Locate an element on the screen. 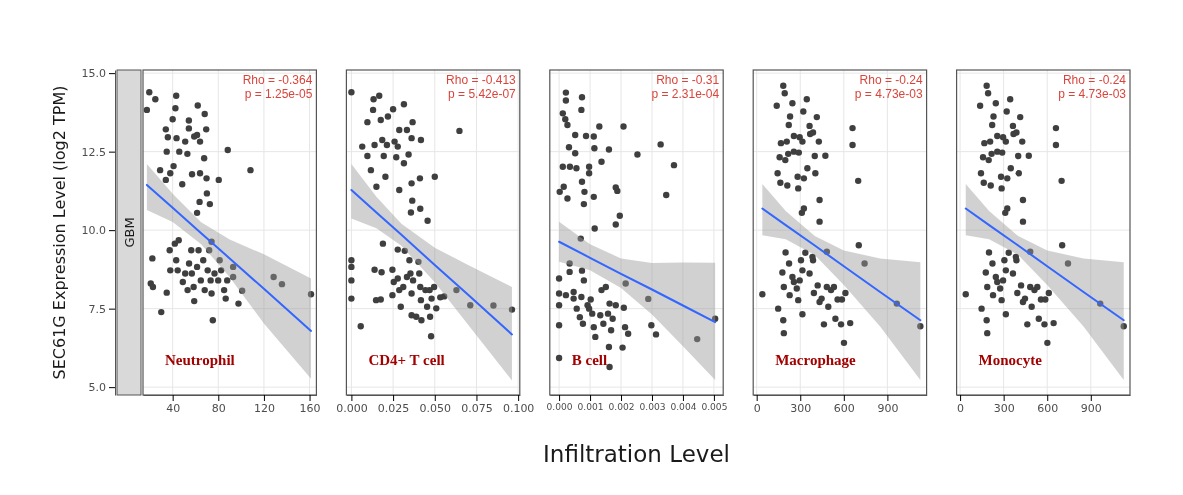 This screenshot has height=495, width=1183. text: Monocyte is located at coordinates (1010, 360).